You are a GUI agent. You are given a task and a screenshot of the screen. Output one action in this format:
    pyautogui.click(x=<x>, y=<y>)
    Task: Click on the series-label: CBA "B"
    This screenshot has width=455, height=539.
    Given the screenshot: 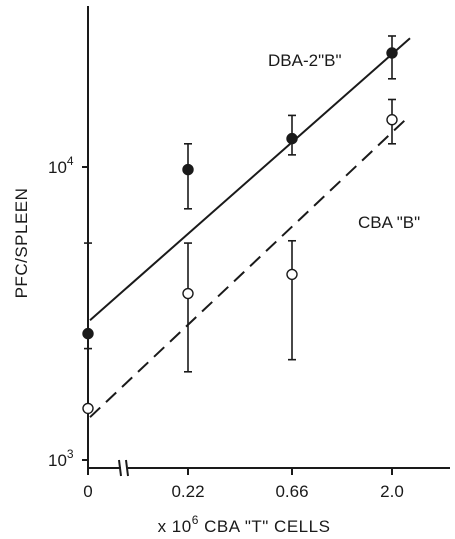 What is the action you would take?
    pyautogui.click(x=389, y=222)
    